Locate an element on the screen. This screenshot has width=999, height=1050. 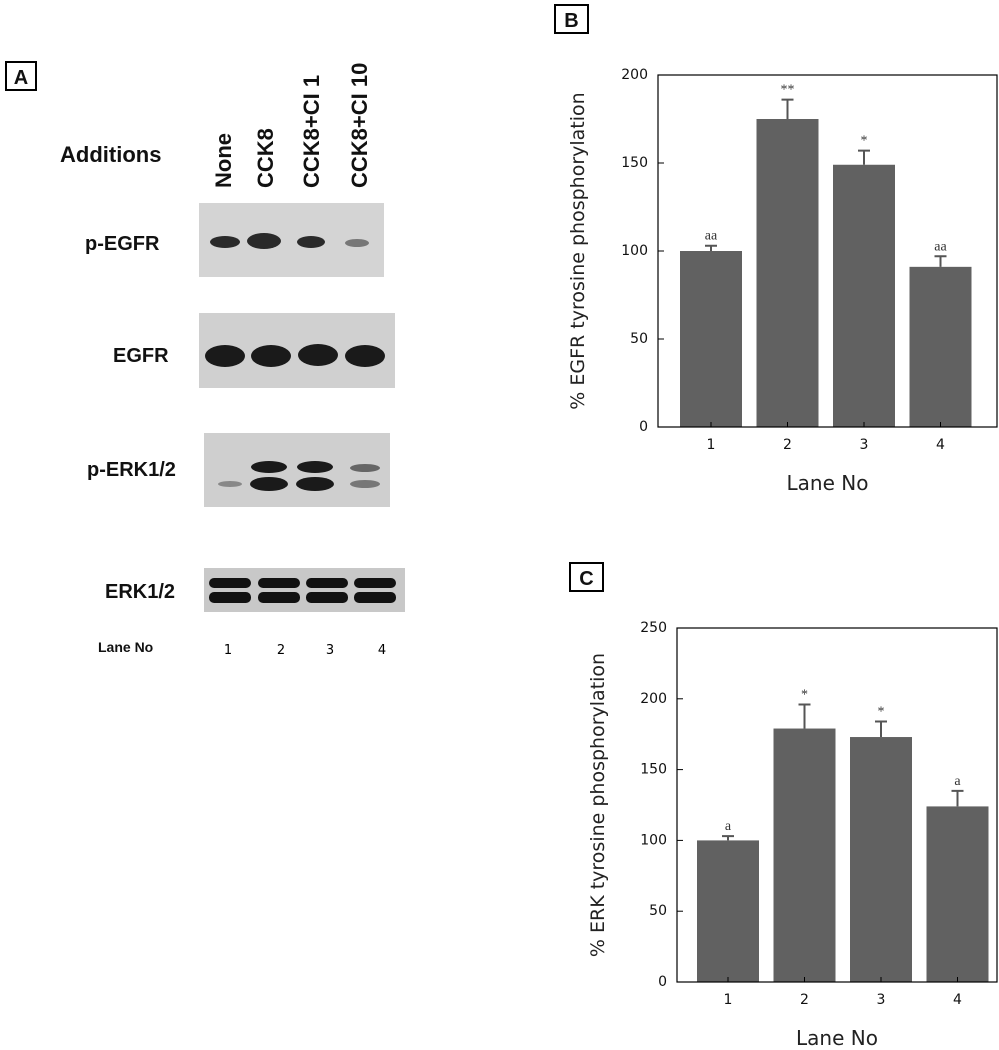
panel-label: C is located at coordinates (586, 579).